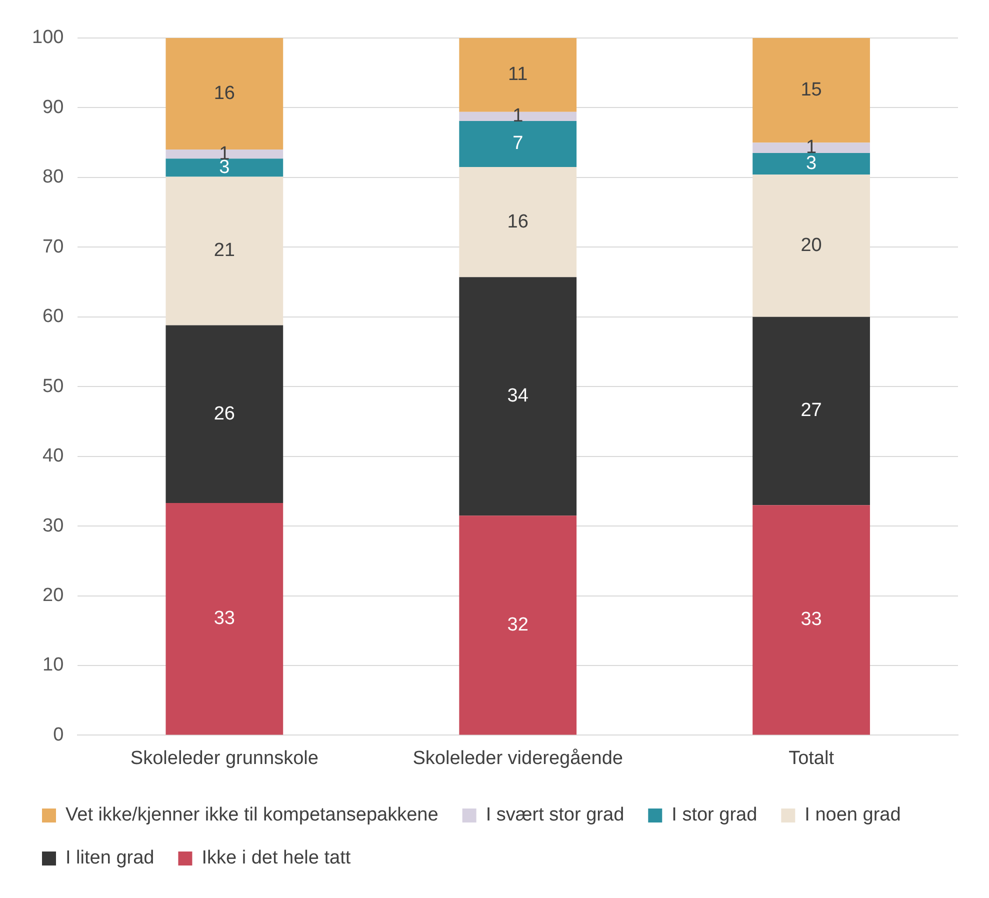 The width and height of the screenshot is (989, 898). I want to click on data-label: 7, so click(518, 143).